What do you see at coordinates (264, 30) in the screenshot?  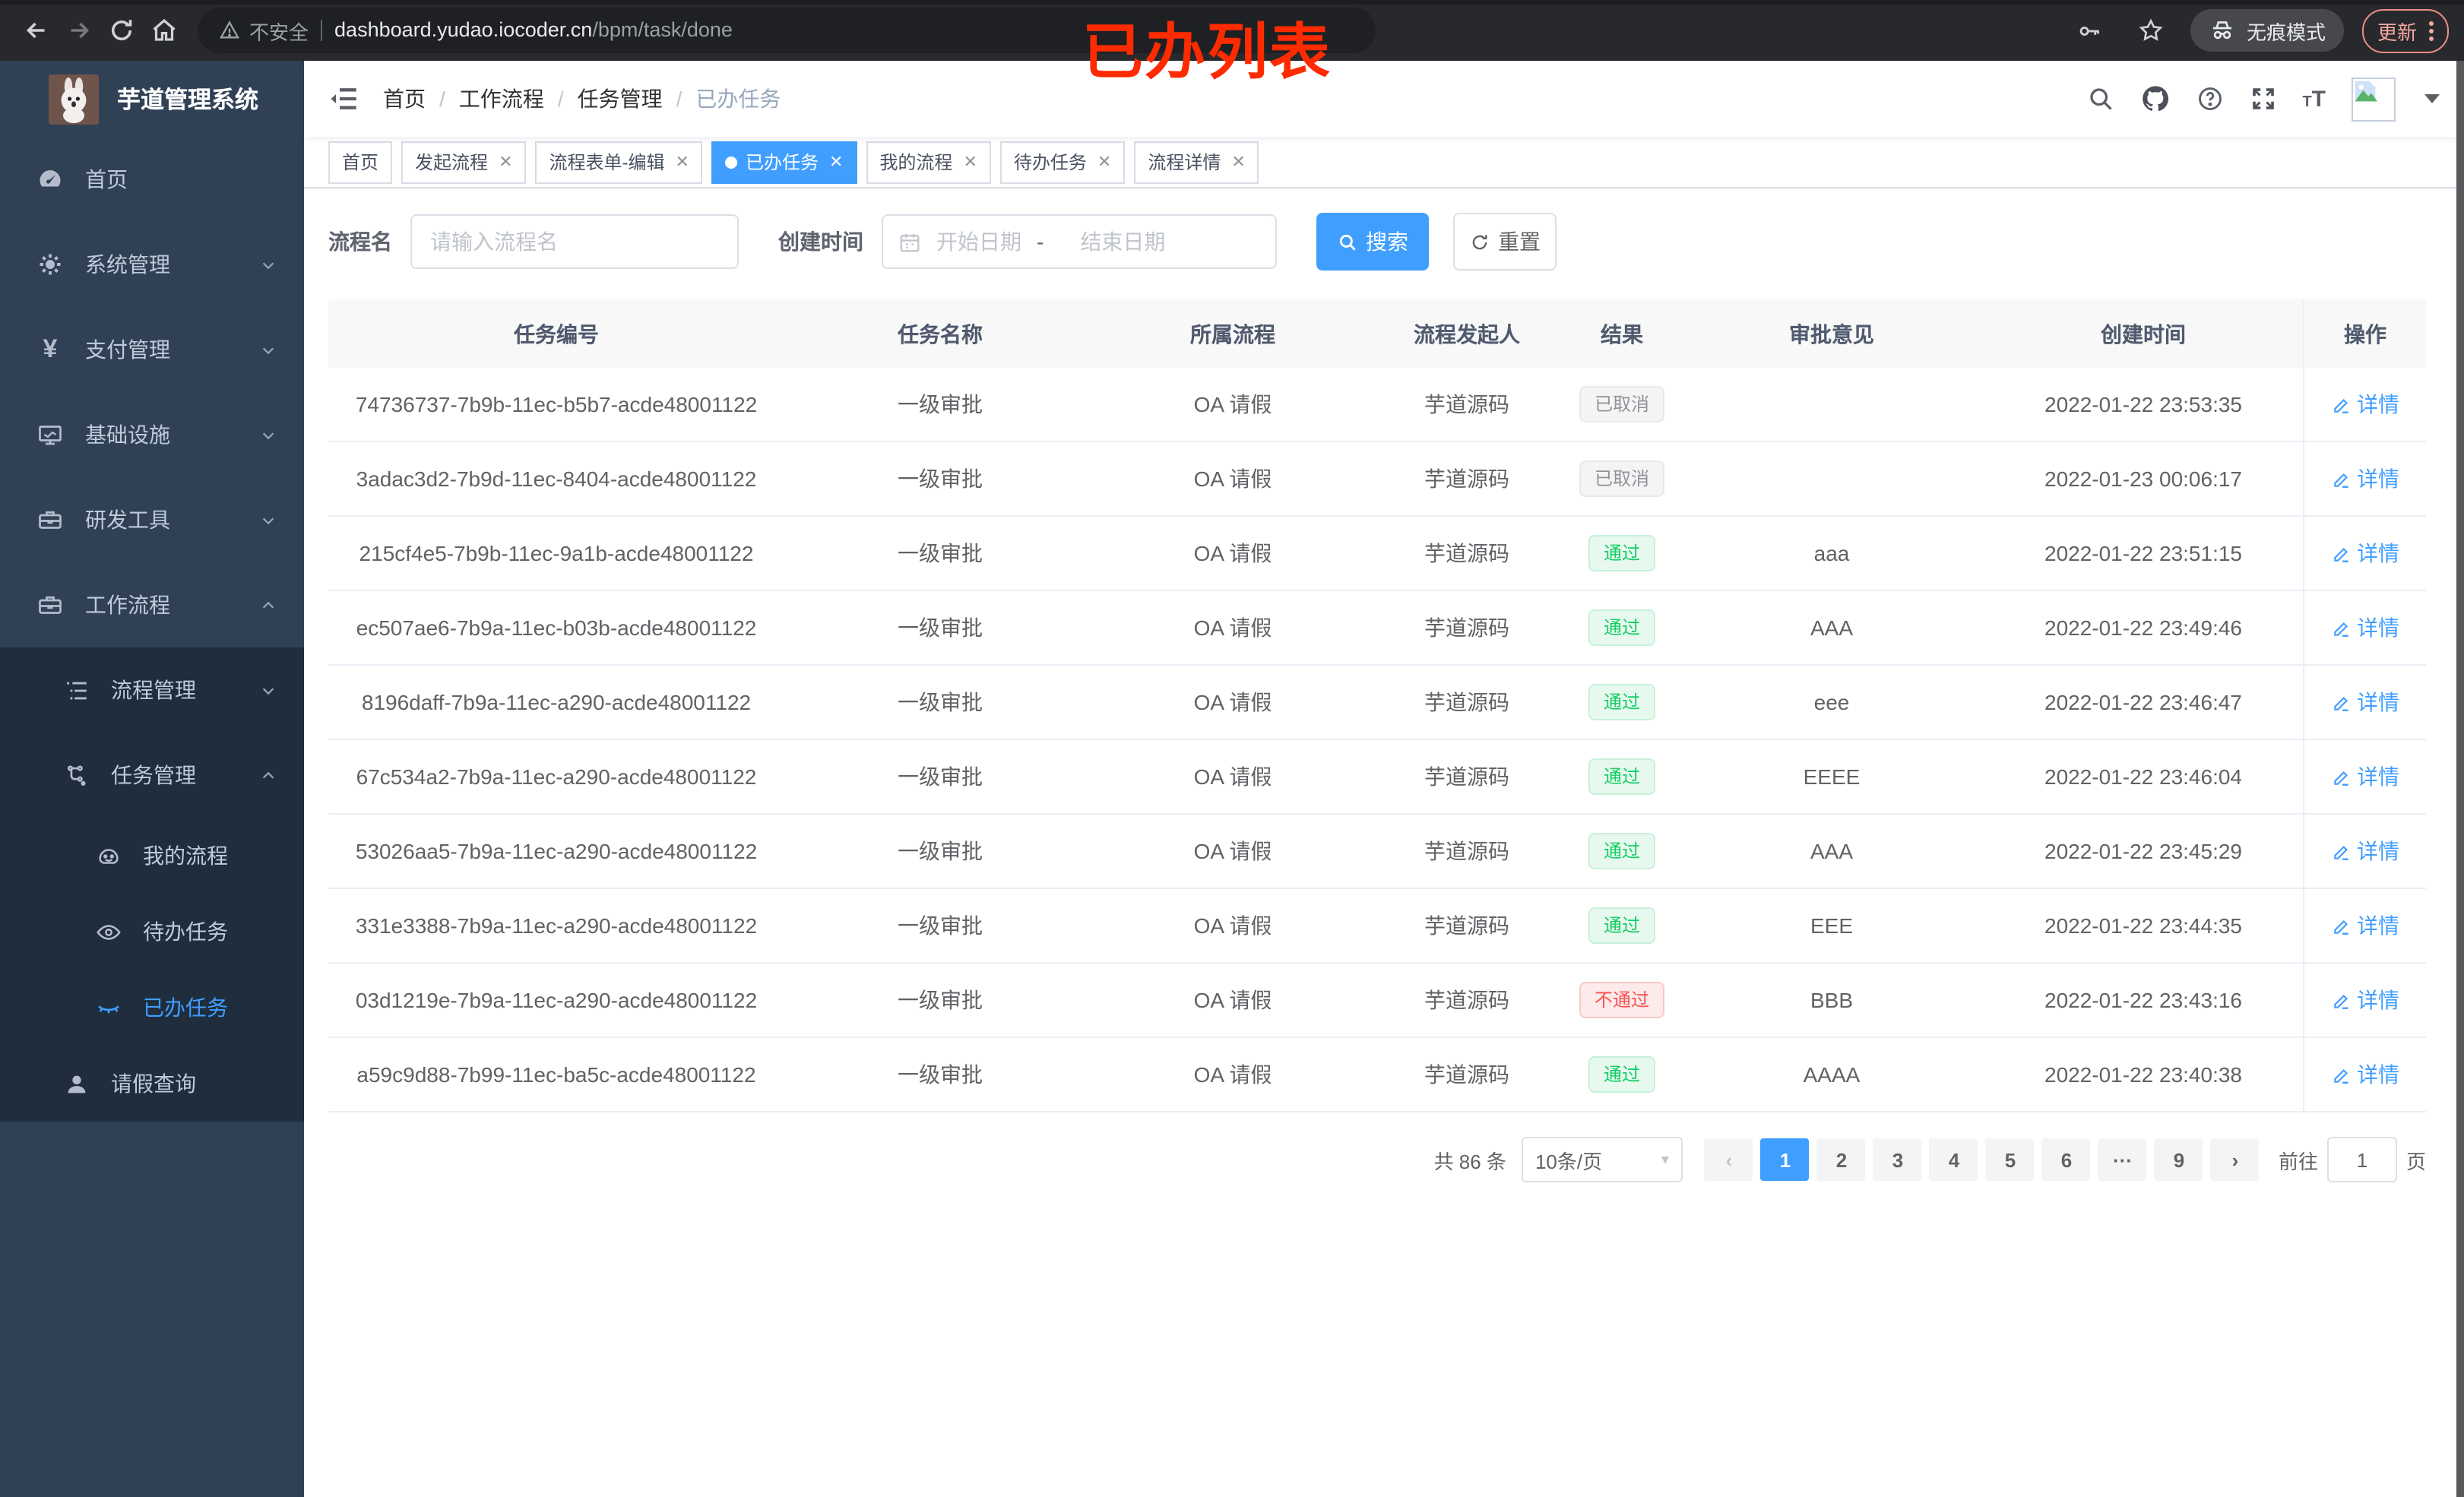 I see `insecure-indicator: 不安全` at bounding box center [264, 30].